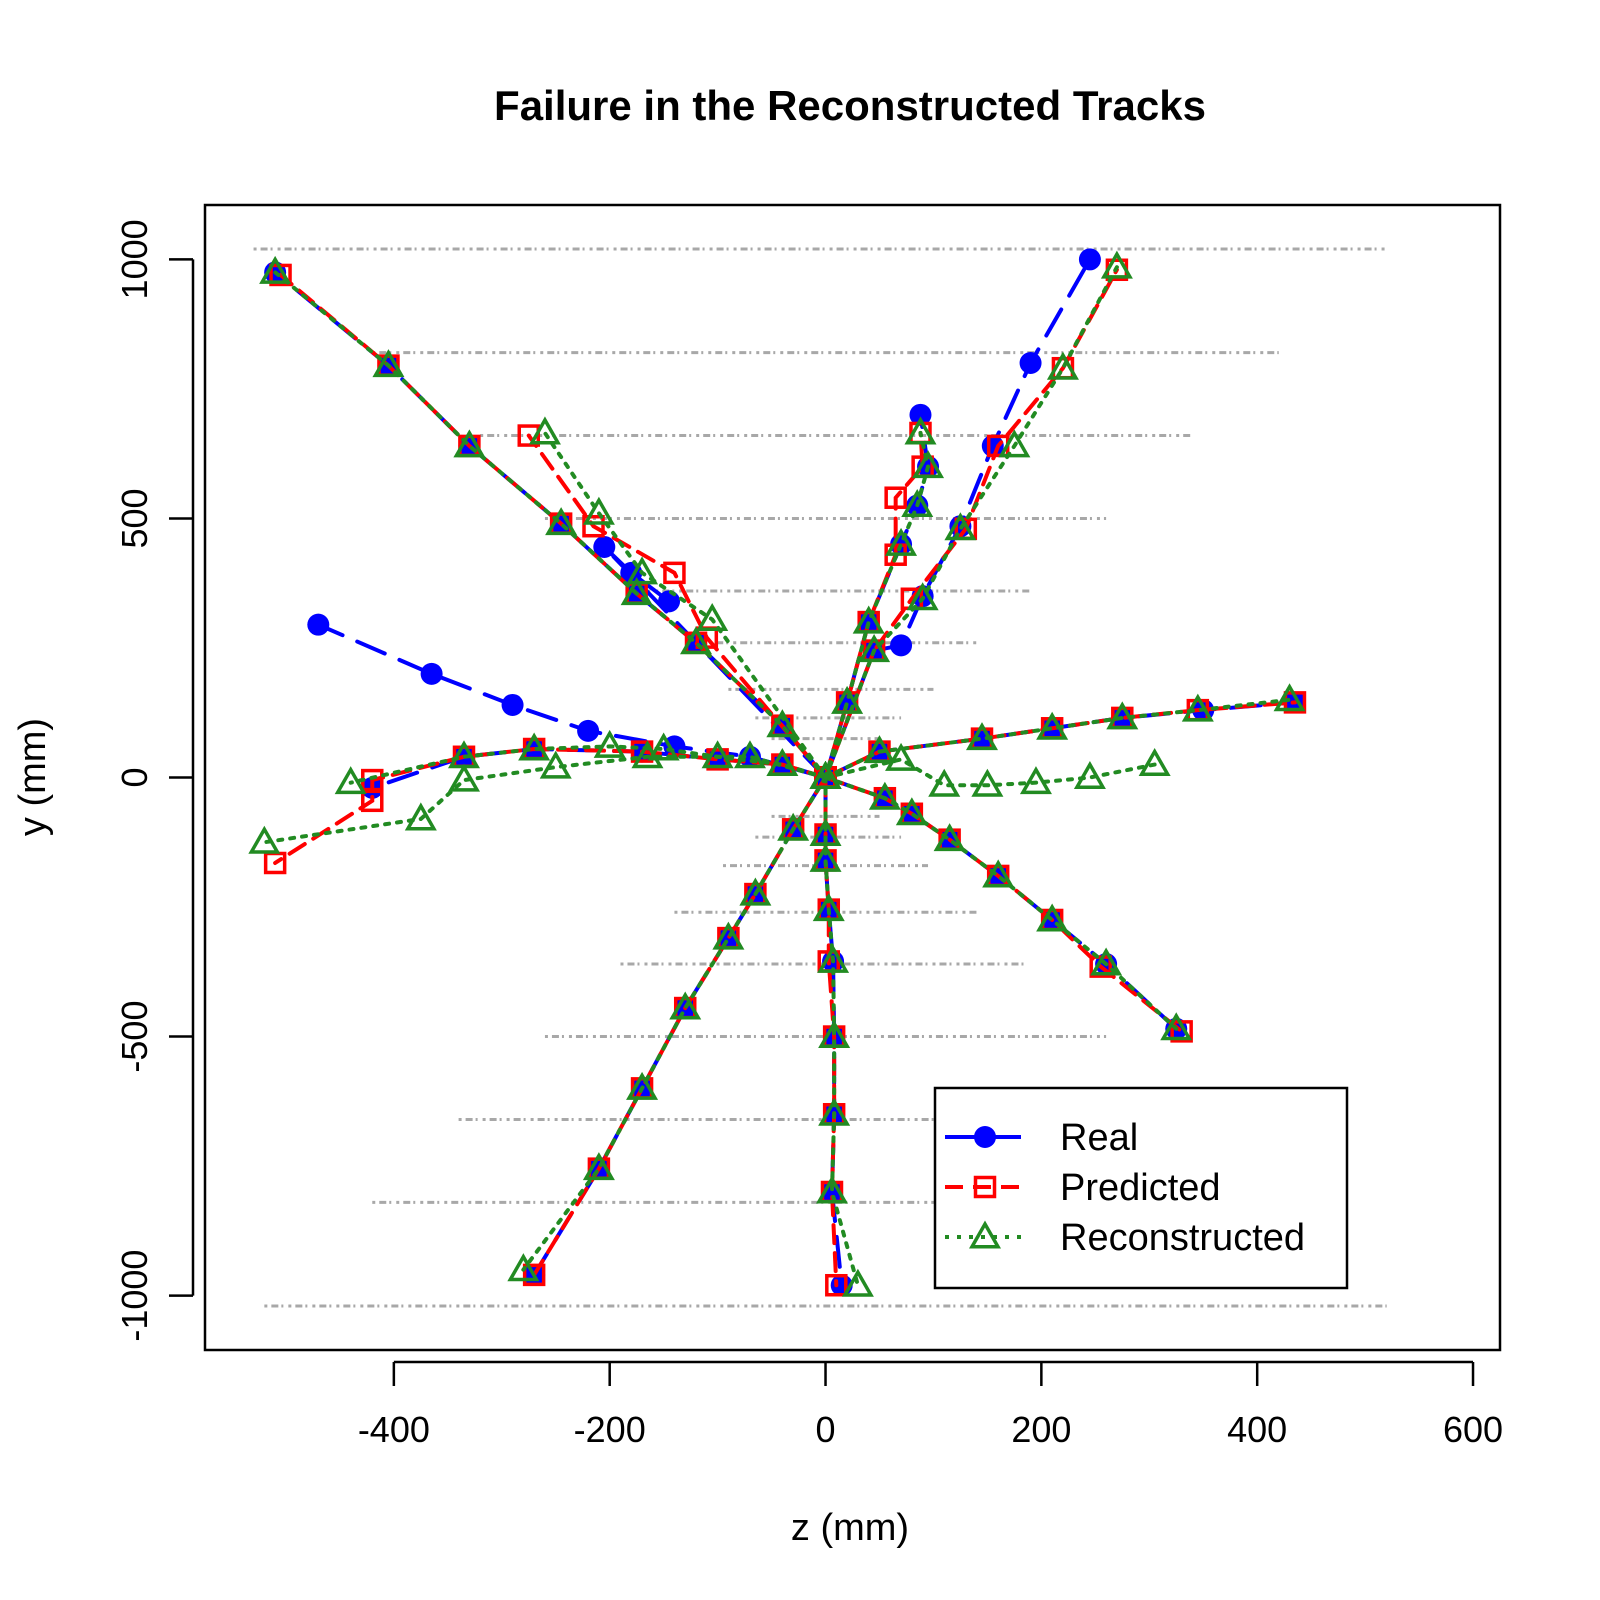 The height and width of the screenshot is (1600, 1600). What do you see at coordinates (134, 518) in the screenshot?
I see `y-tick-label: 500` at bounding box center [134, 518].